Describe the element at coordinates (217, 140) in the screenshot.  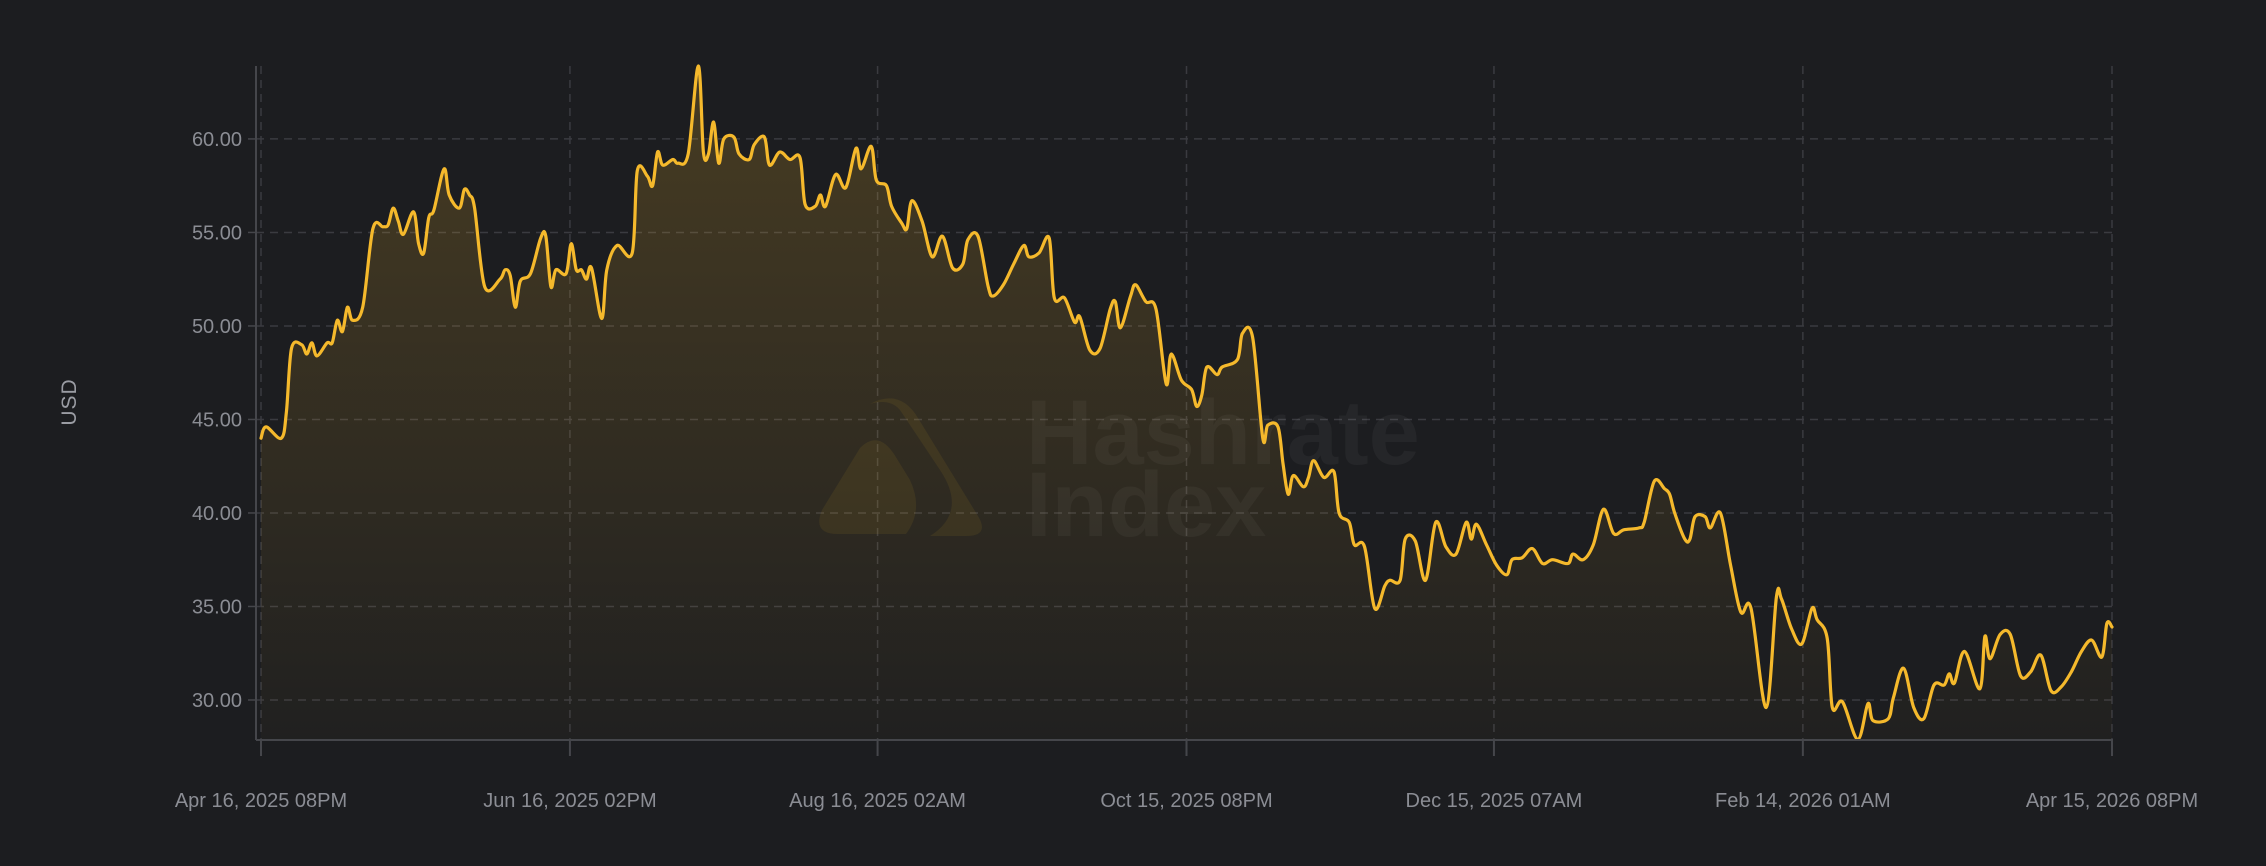
I see `y-tick-label: 60.00` at that location.